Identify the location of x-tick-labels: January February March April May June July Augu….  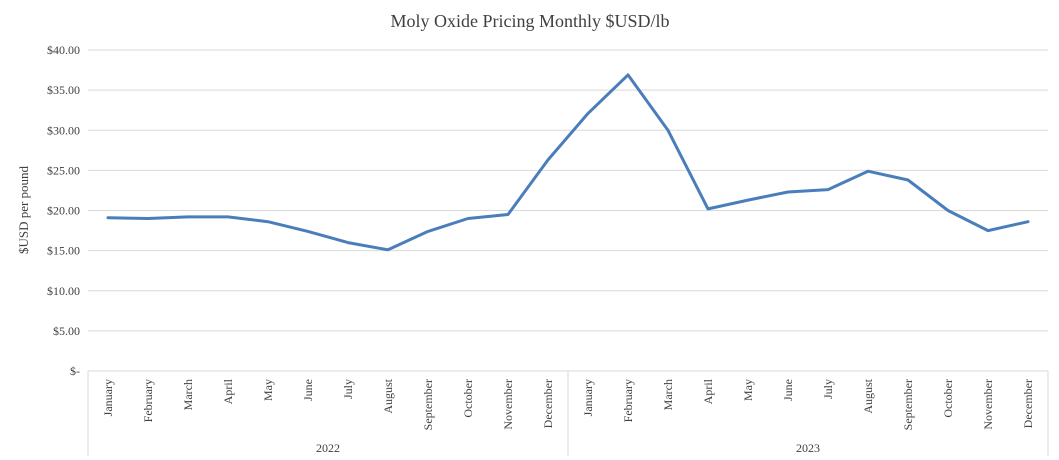
(568, 404).